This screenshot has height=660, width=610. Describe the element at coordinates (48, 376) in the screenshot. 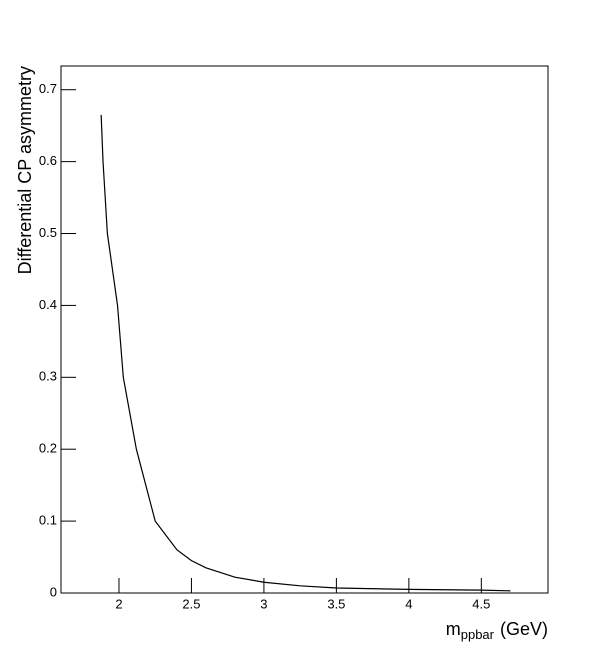

I see `y-tick-label: 0.3` at that location.